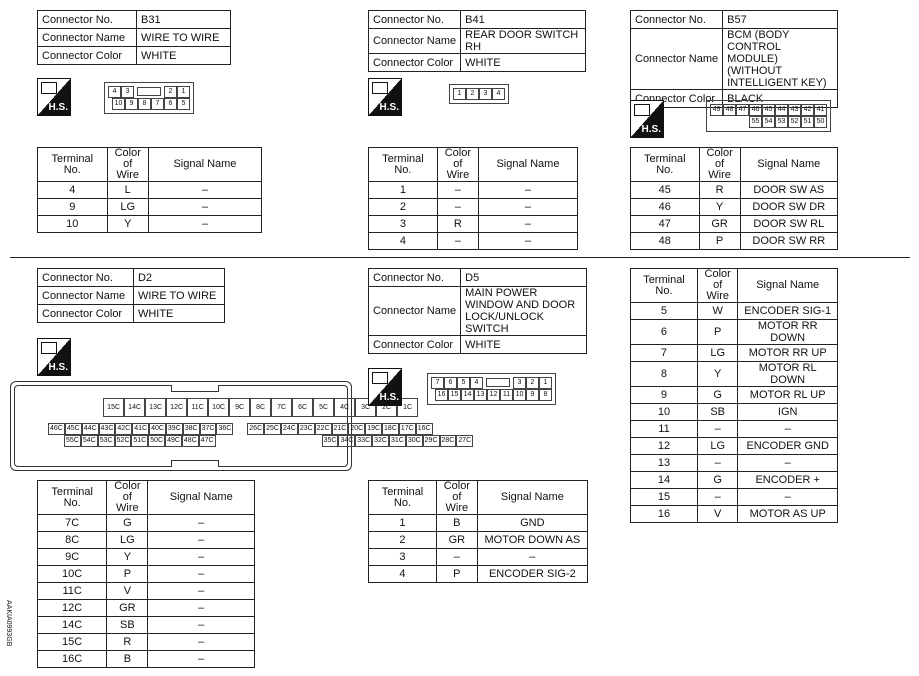 The width and height of the screenshot is (919, 676). Describe the element at coordinates (345, 407) in the screenshot. I see `connector-pin: 4C` at that location.